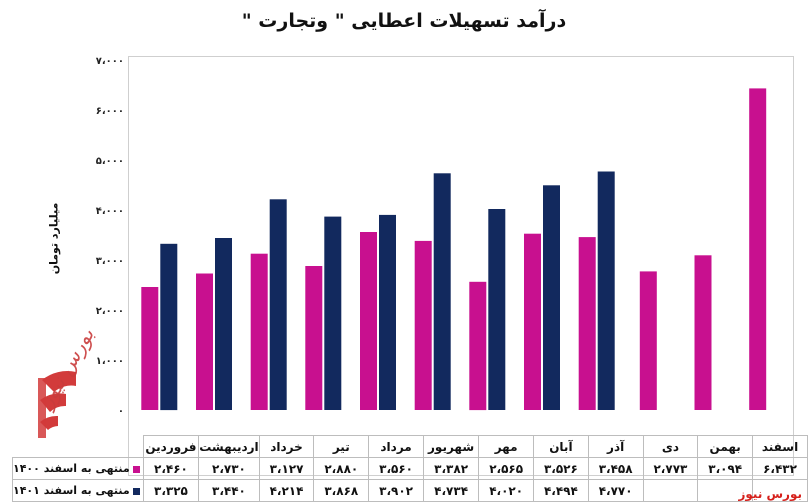 Image resolution: width=808 pixels, height=503 pixels. Describe the element at coordinates (615, 490) in the screenshot. I see `data-label-1401: ۴،۷۷۰` at that location.